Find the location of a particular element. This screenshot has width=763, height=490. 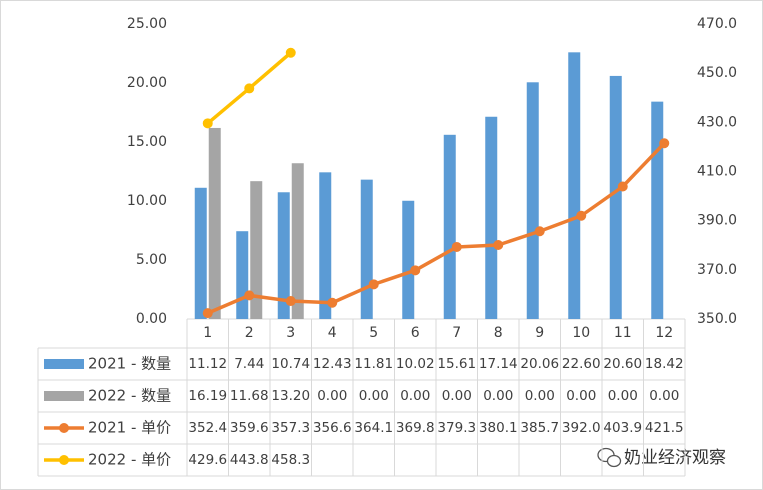

table-value: 359.6 is located at coordinates (249, 428).